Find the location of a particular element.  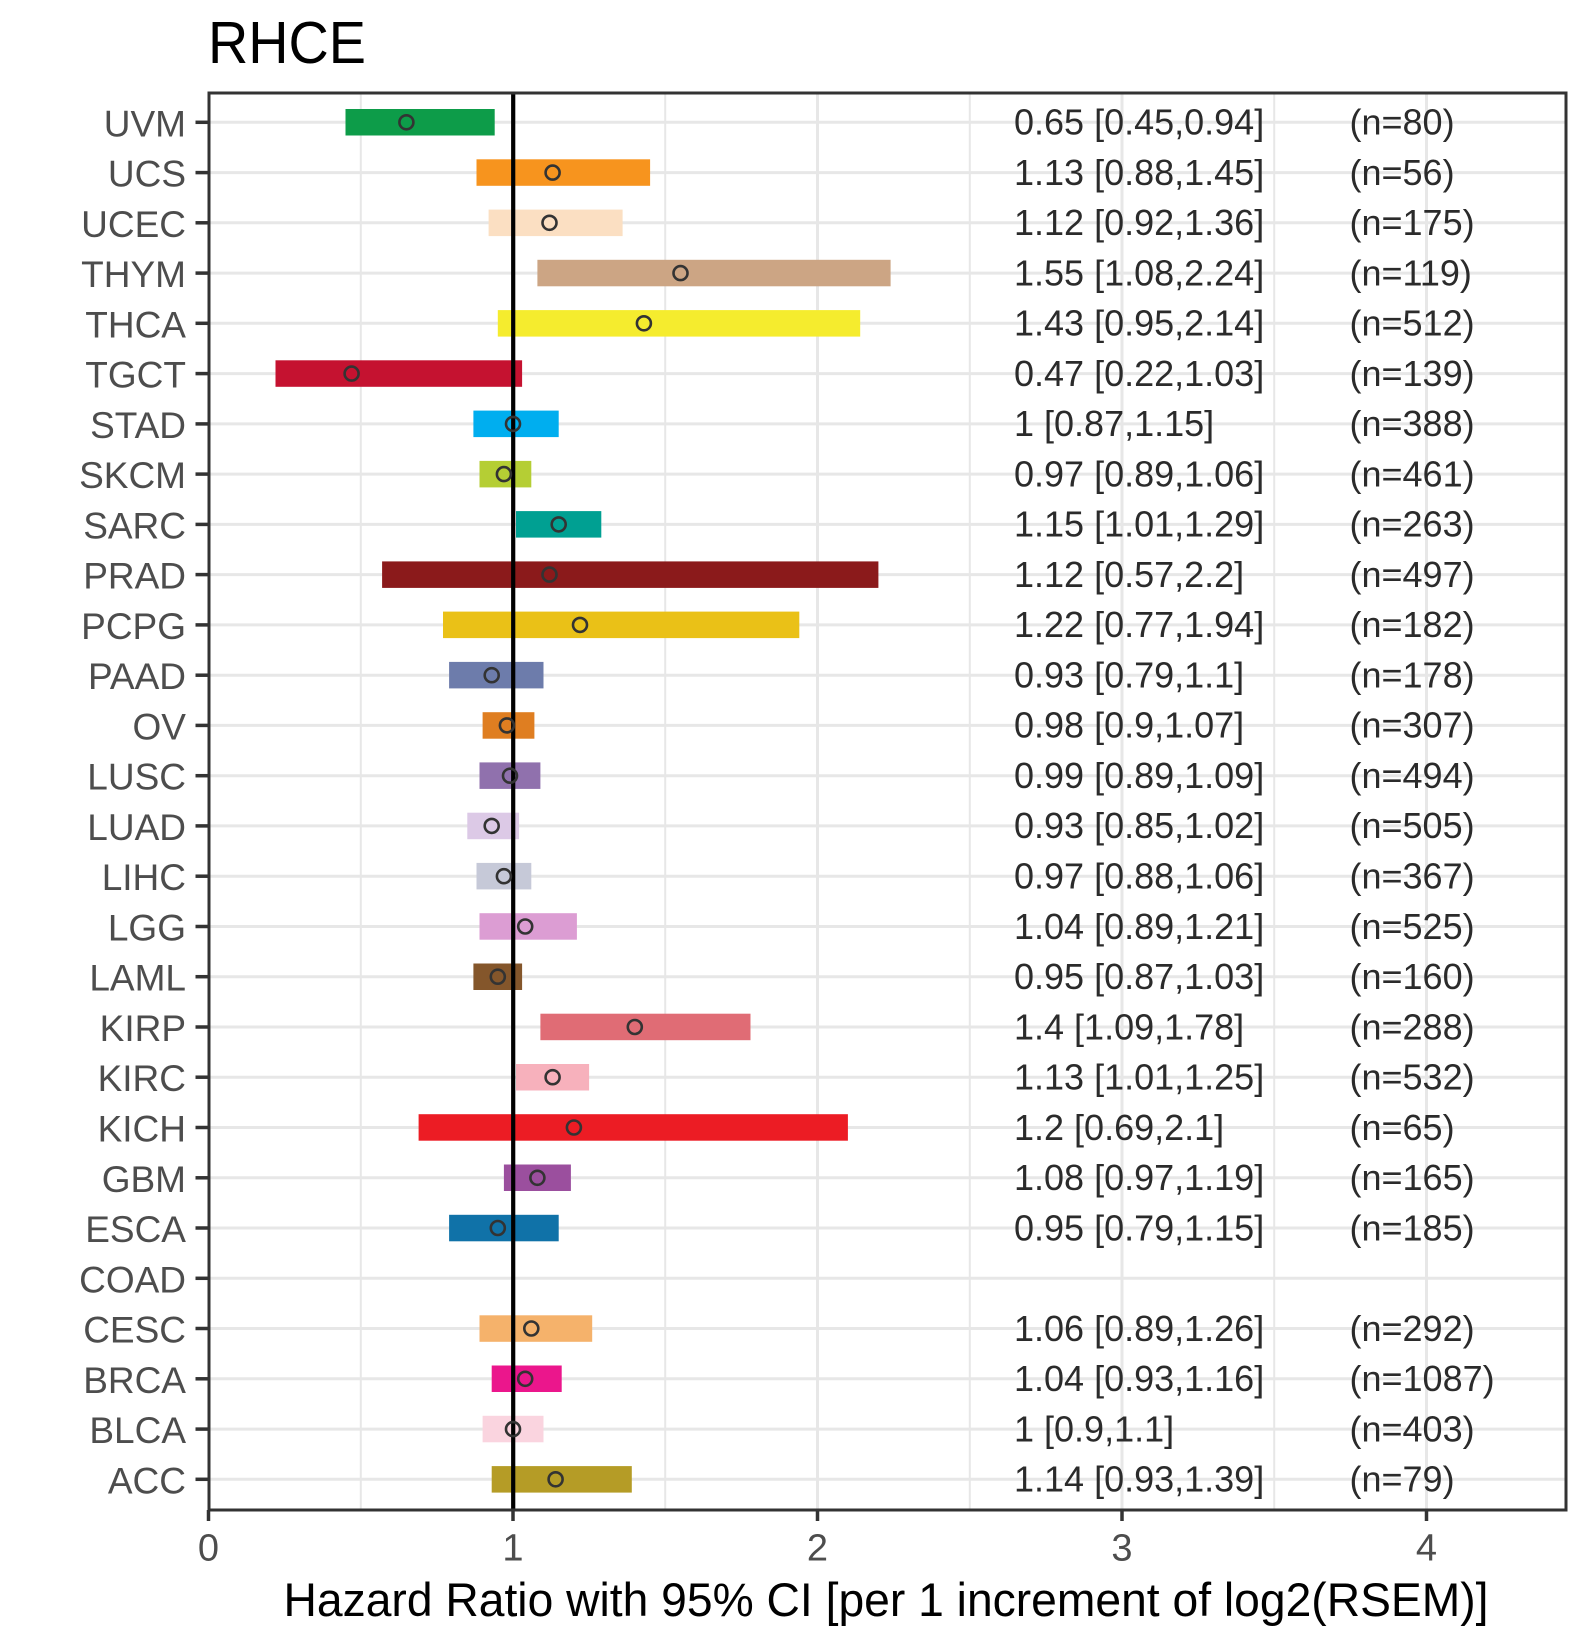

svg-text: 1.13 [0.88,1.45] is located at coordinates (1139, 172).